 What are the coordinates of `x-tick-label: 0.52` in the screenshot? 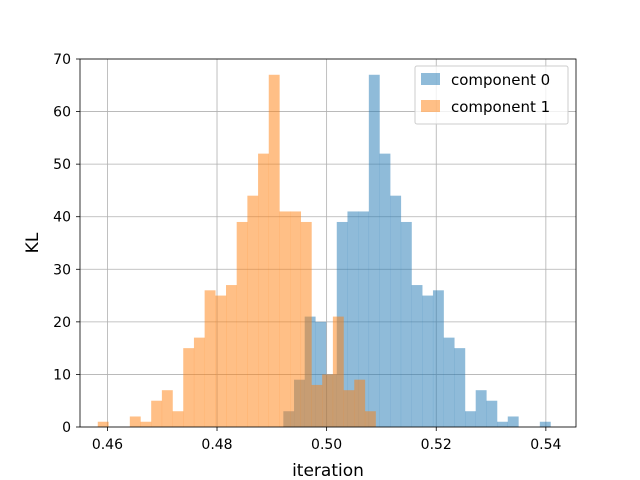 It's located at (436, 445).